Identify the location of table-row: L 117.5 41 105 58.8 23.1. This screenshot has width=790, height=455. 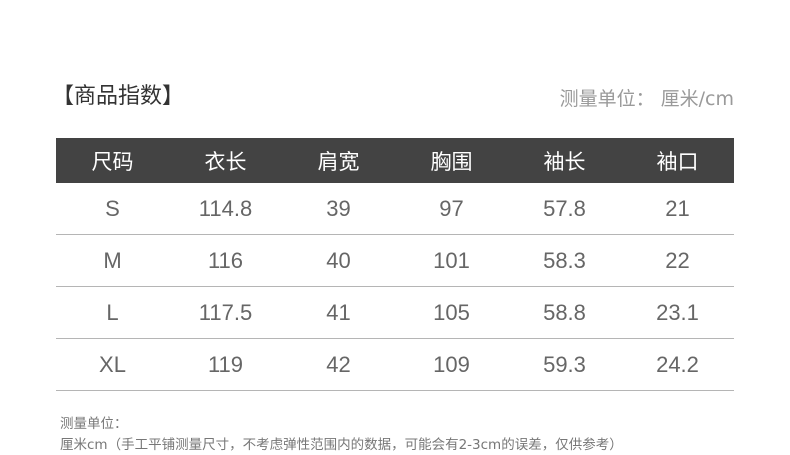
(395, 312).